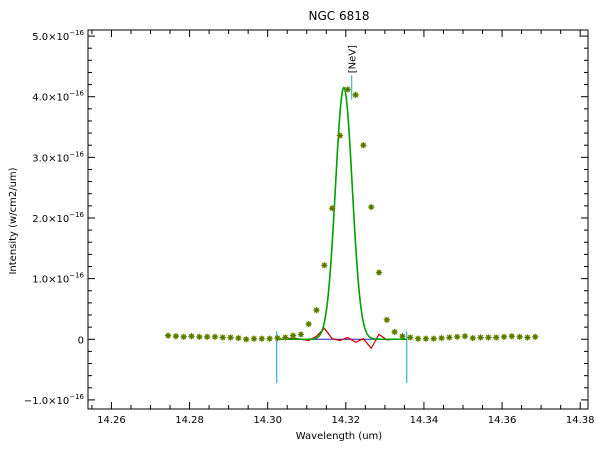 The image size is (600, 449). Describe the element at coordinates (424, 420) in the screenshot. I see `x-tick-label: 14.34` at that location.